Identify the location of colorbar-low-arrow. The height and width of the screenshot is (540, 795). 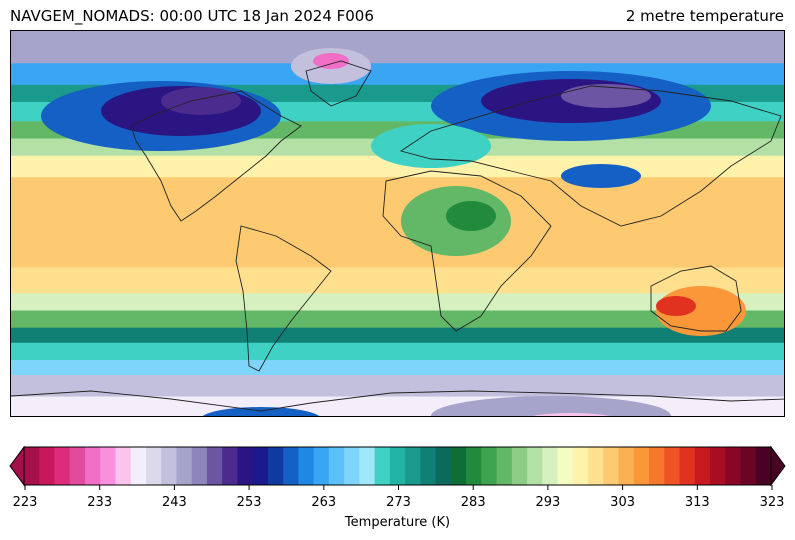
(17, 466).